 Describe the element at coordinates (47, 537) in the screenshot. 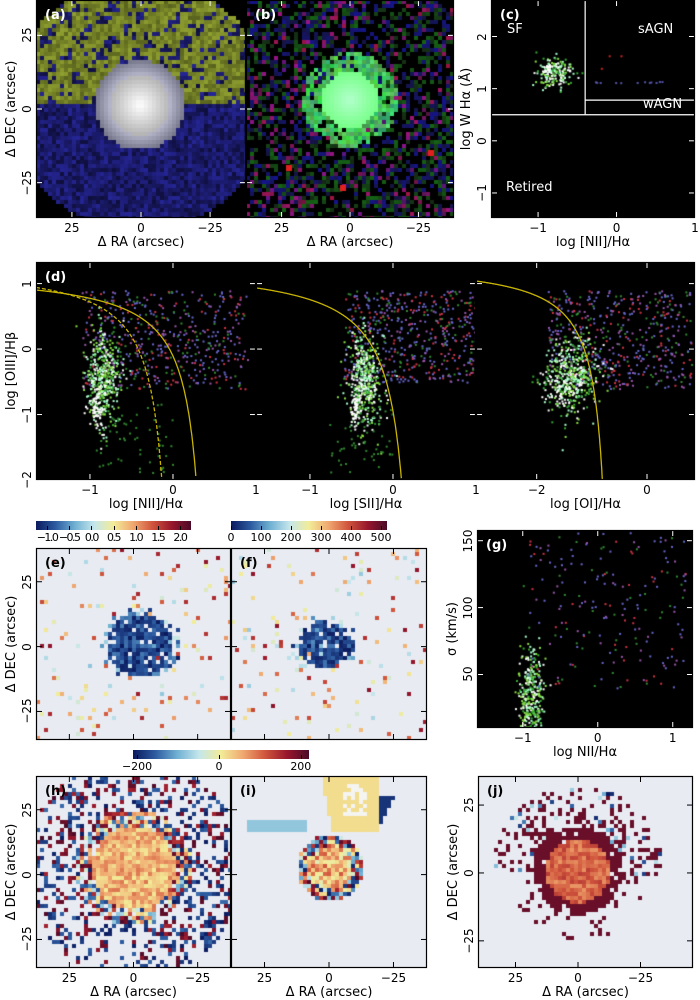

I see `colorbar-tick-label: −1.0` at that location.